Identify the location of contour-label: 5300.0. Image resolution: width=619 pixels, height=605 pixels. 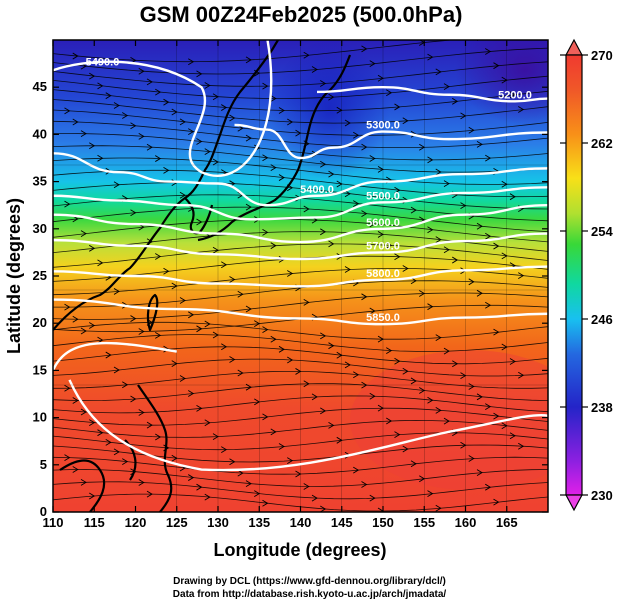
(383, 126).